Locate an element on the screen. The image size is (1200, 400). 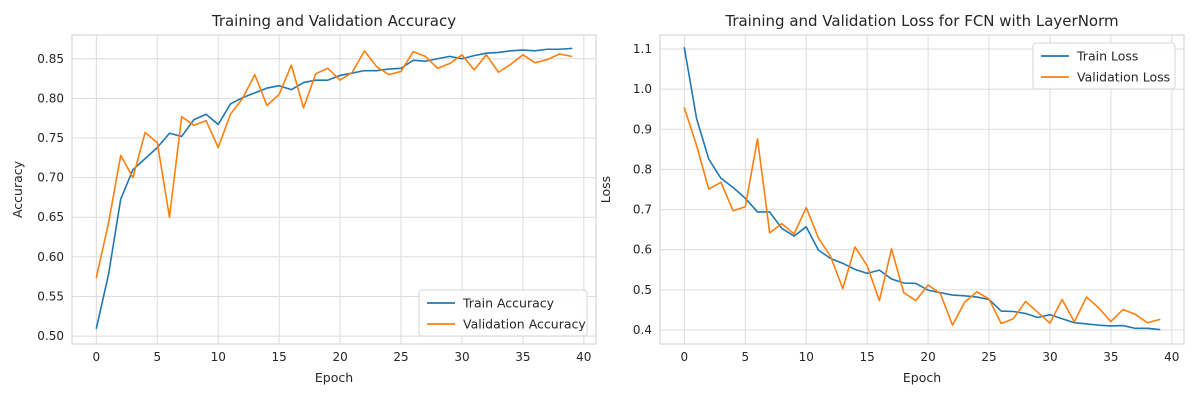
accuracy-y-tick-label: 0.55 is located at coordinates (50, 296).